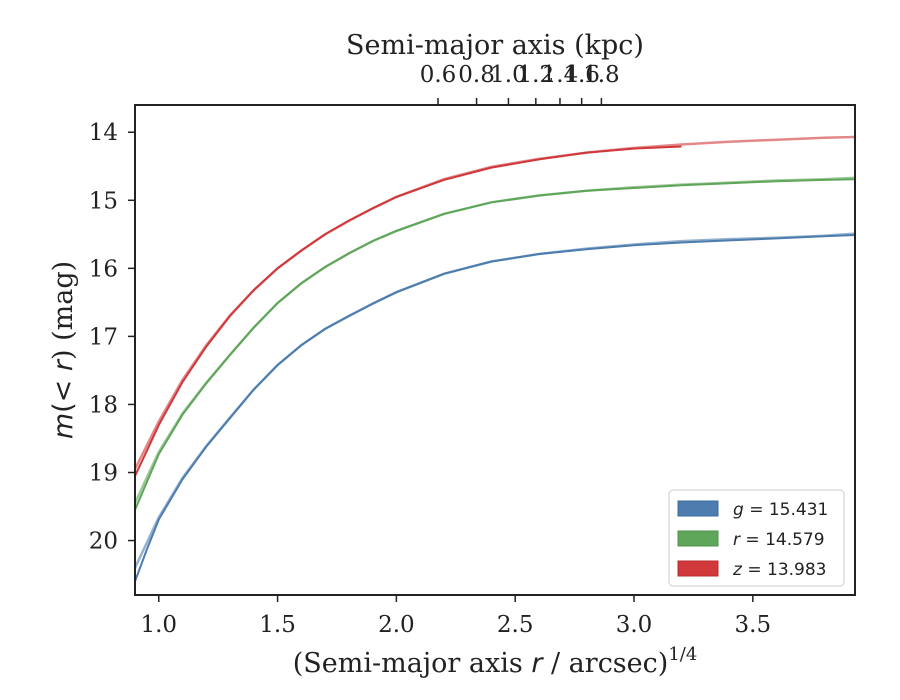  I want to click on y-axis-label: m(< r) (mag), so click(63, 350).